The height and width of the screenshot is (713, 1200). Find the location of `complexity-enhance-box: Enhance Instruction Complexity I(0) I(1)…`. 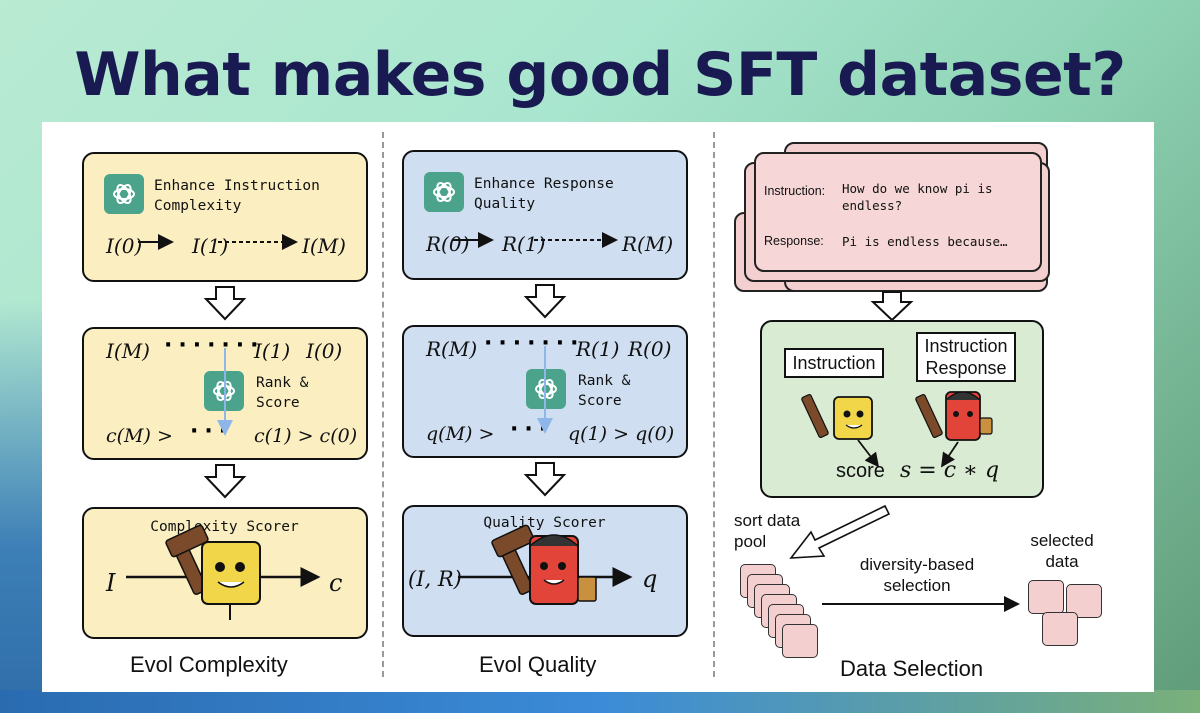

complexity-enhance-box: Enhance Instruction Complexity I(0) I(1)… is located at coordinates (225, 217).